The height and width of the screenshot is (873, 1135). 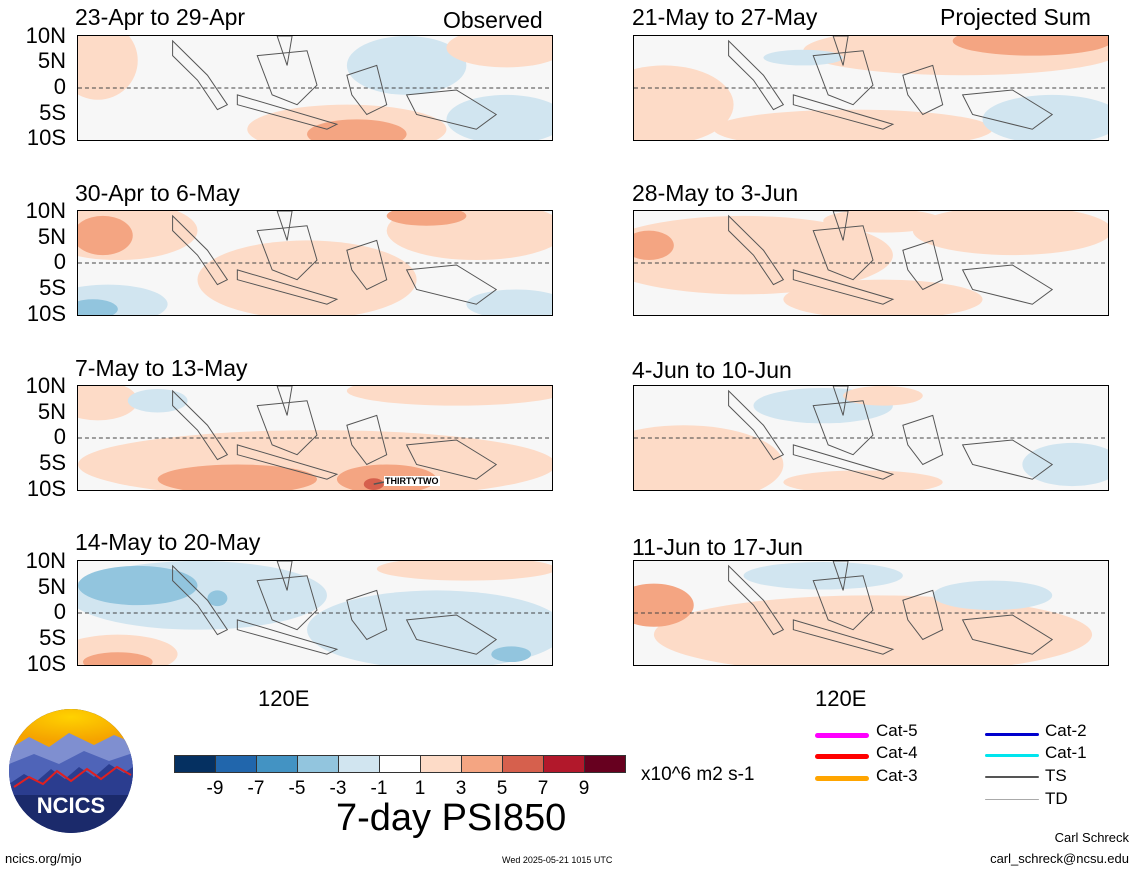 I want to click on legend-label-td: TD, so click(x=1056, y=798).